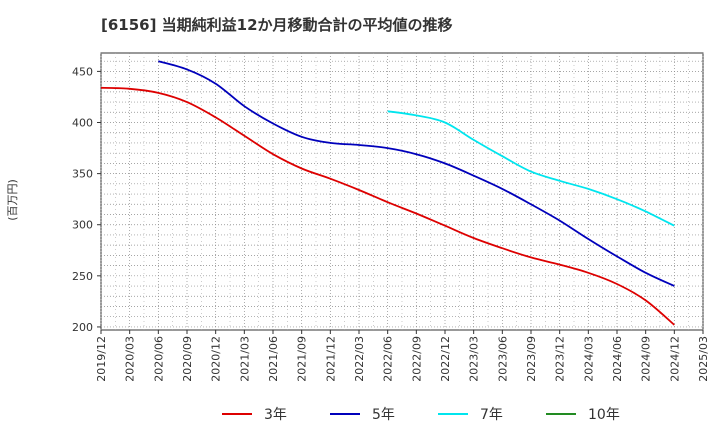 The height and width of the screenshot is (440, 720). I want to click on x-tick-label: 2023/09, so click(531, 359).